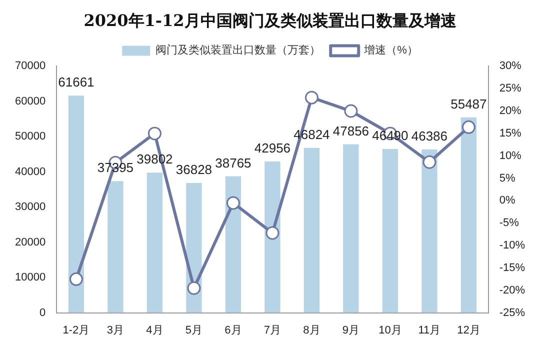 This screenshot has height=350, width=546. I want to click on x-tick-label: 12月, so click(468, 330).